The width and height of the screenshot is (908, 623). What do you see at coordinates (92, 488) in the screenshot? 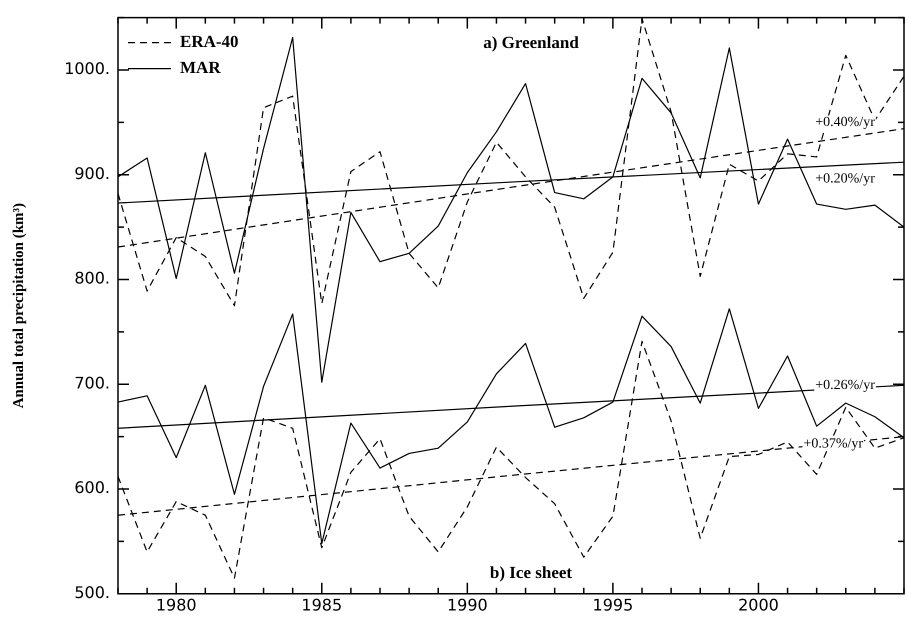
I see `y-tick-label: 600.` at bounding box center [92, 488].